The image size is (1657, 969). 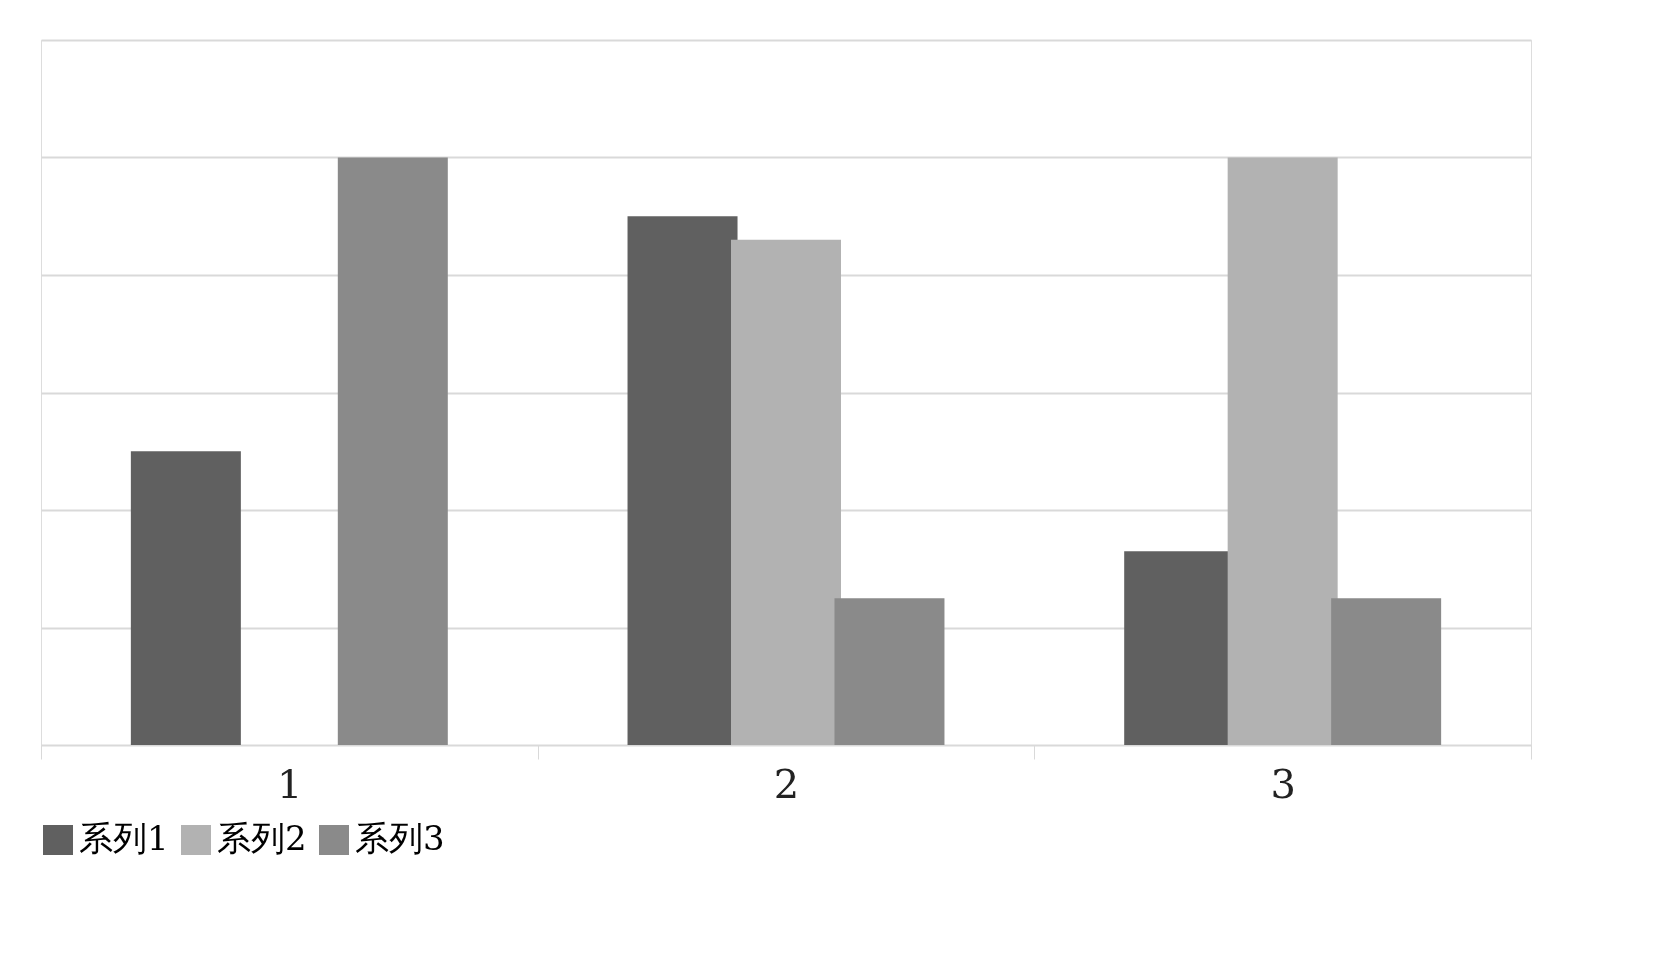 I want to click on legend-label: 系列3, so click(x=400, y=838).